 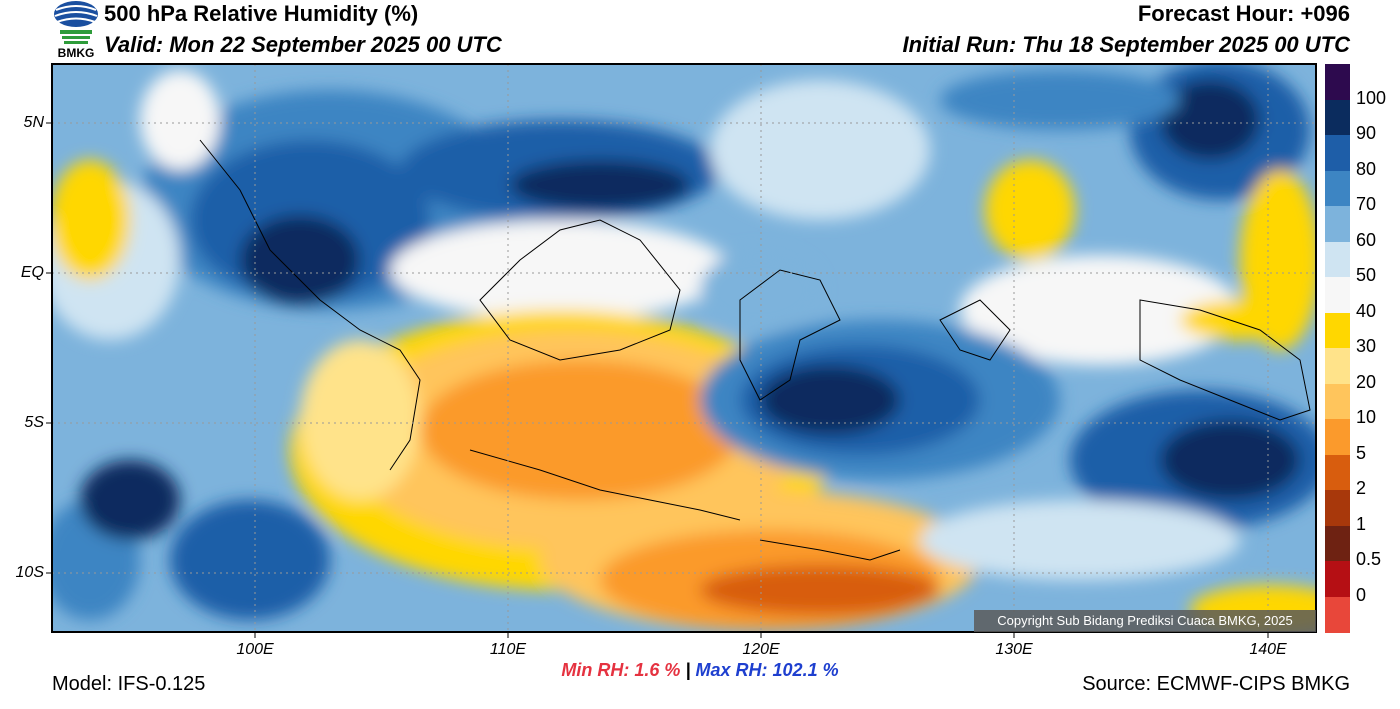 What do you see at coordinates (805, 670) in the screenshot?
I see `max-rh-value: 102.1 %` at bounding box center [805, 670].